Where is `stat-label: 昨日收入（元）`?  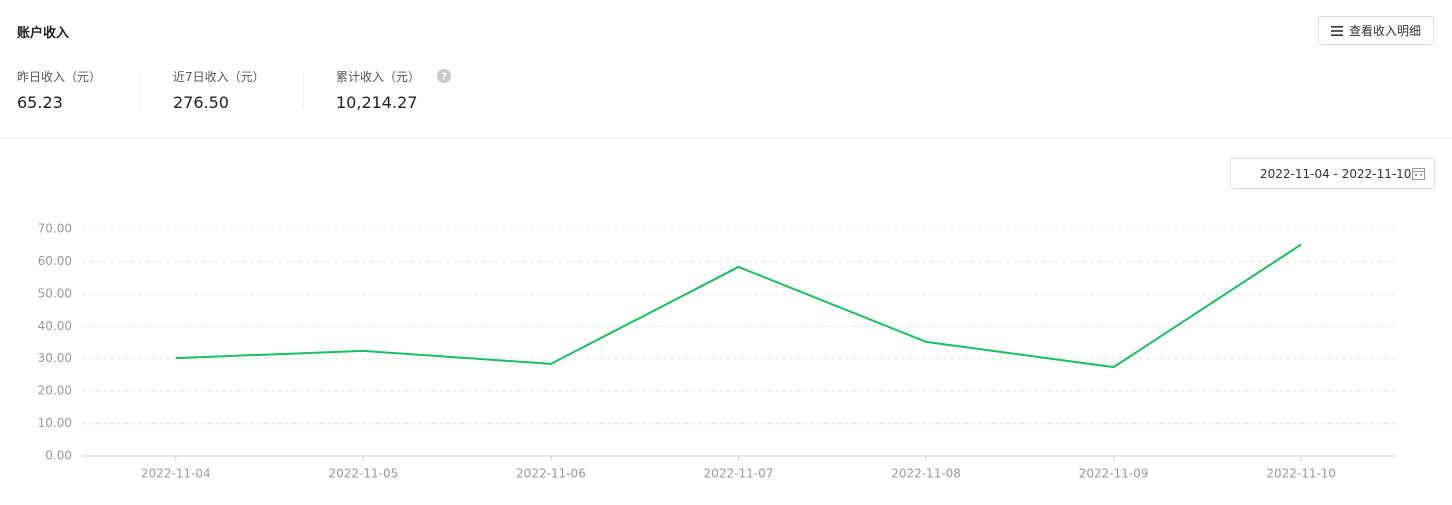 stat-label: 昨日收入（元） is located at coordinates (59, 77).